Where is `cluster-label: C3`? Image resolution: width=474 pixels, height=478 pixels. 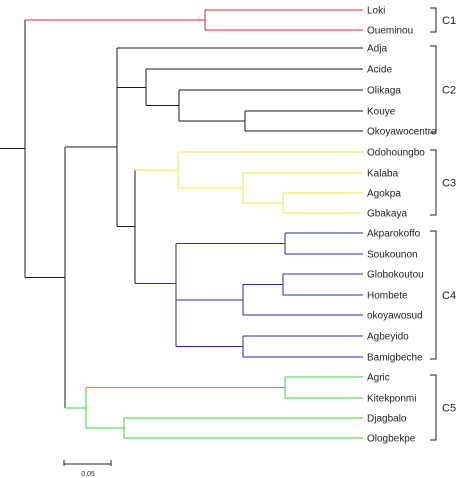
cluster-label: C3 is located at coordinates (449, 184).